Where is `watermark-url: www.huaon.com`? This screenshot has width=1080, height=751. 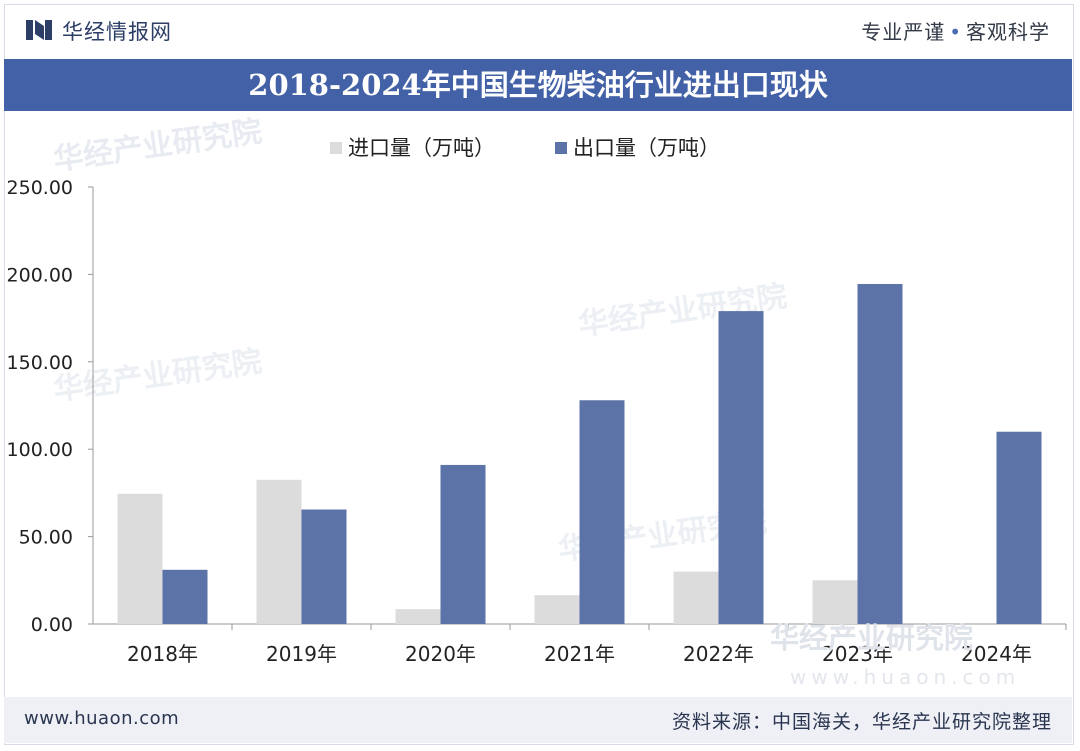
watermark-url: www.huaon.com is located at coordinates (905, 677).